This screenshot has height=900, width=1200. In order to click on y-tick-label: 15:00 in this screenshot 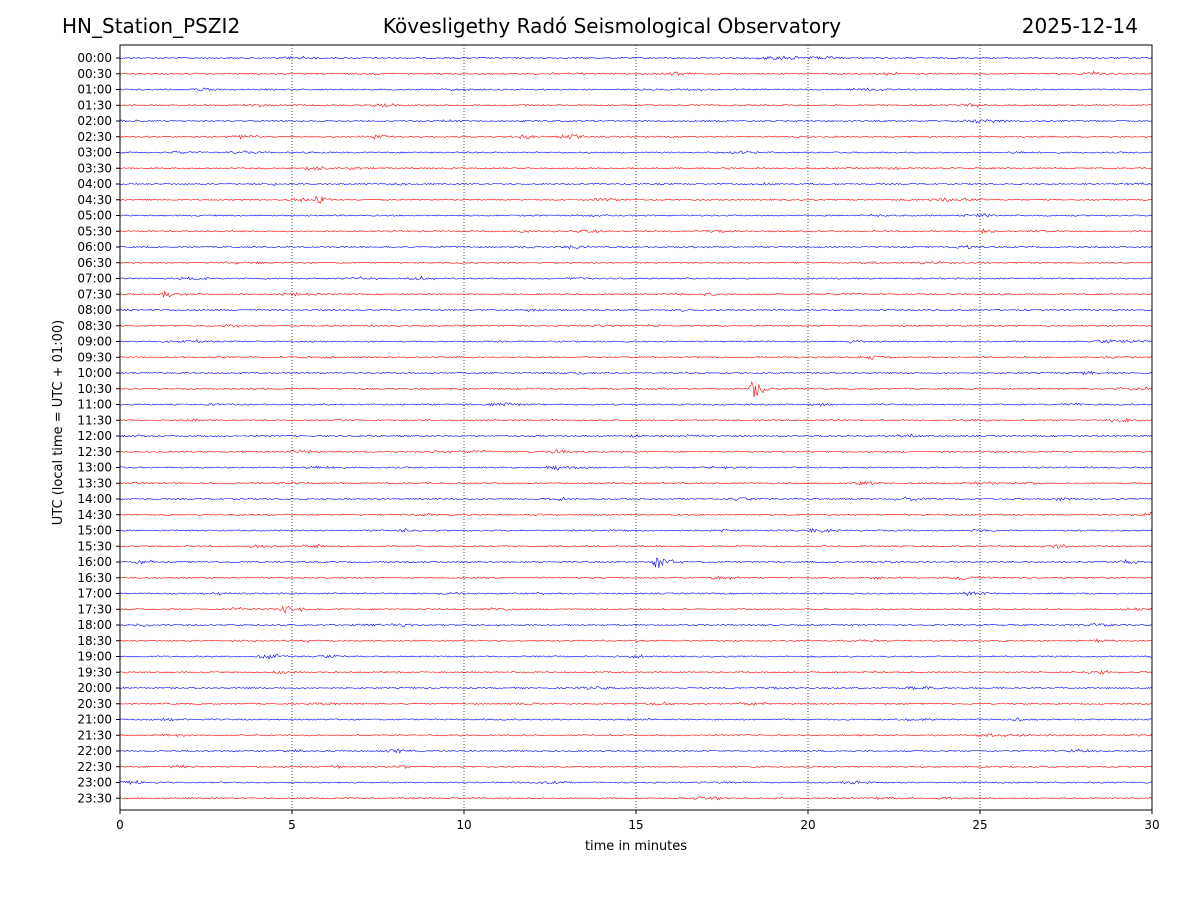, I will do `click(94, 531)`.